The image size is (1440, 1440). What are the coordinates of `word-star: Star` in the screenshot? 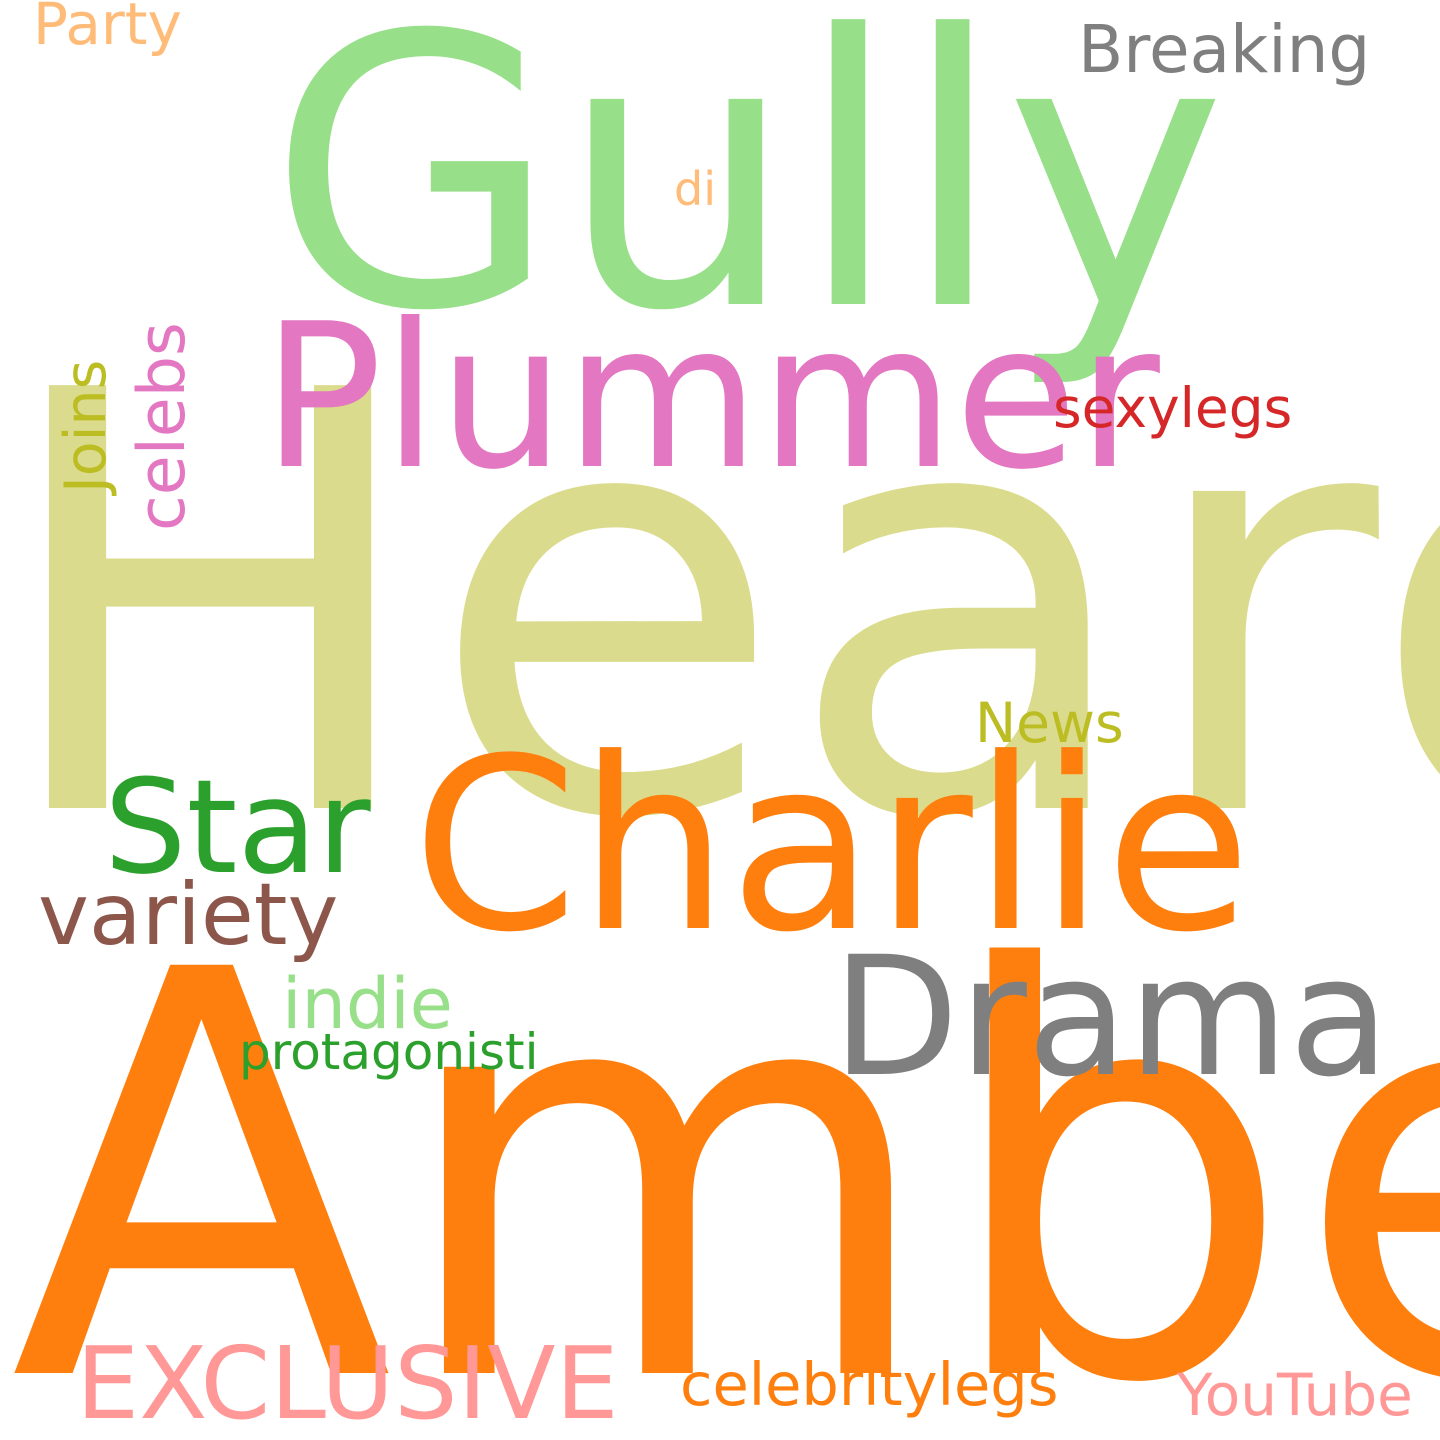 It's located at (237, 827).